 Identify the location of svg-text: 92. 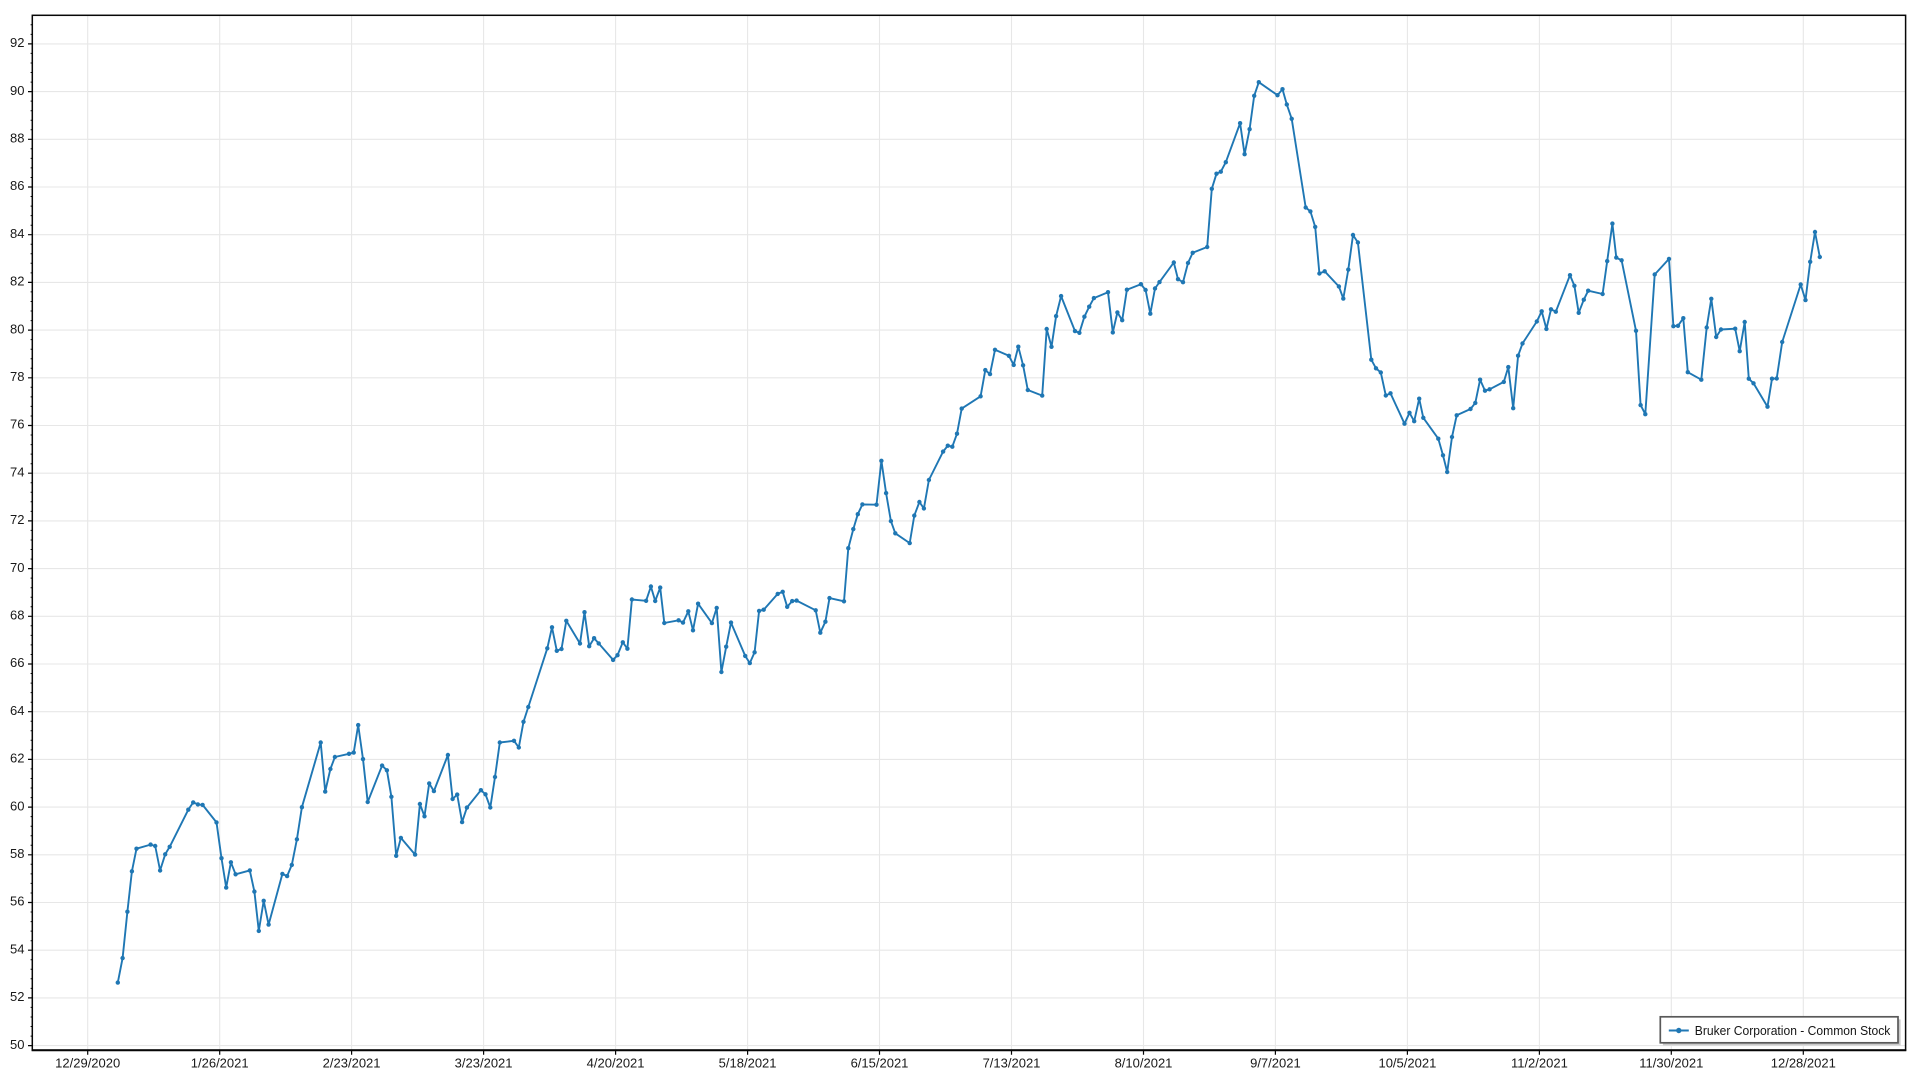
(17, 42).